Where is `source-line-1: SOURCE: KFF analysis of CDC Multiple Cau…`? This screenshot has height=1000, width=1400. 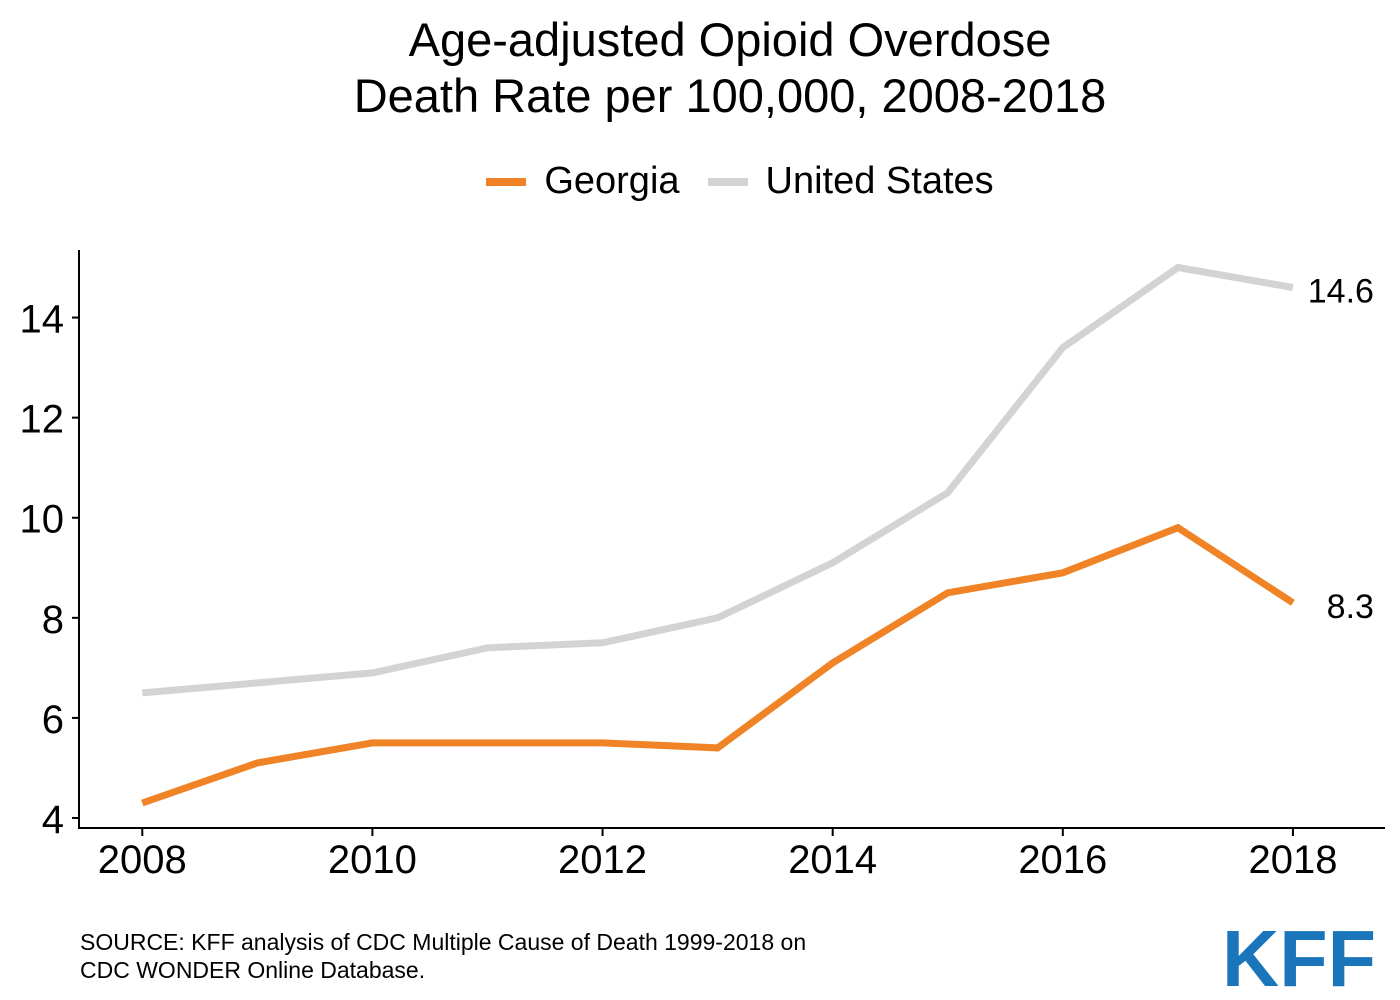
source-line-1: SOURCE: KFF analysis of CDC Multiple Cau… is located at coordinates (443, 942).